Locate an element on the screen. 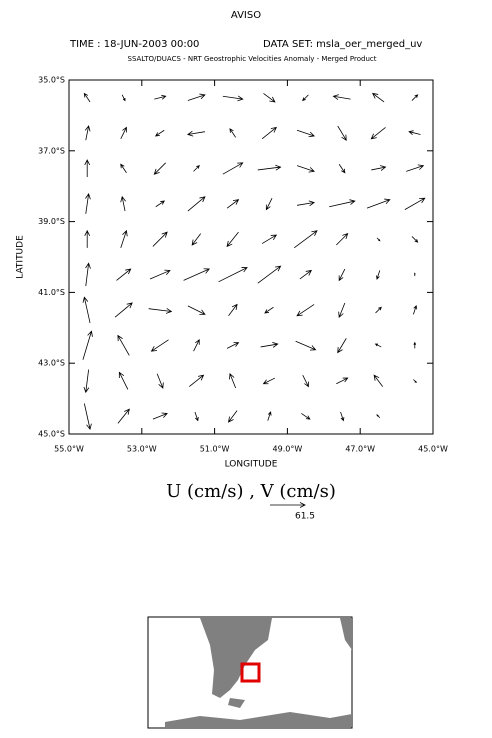 Image resolution: width=492 pixels, height=738 pixels. chart-title: AVISO is located at coordinates (246, 15).